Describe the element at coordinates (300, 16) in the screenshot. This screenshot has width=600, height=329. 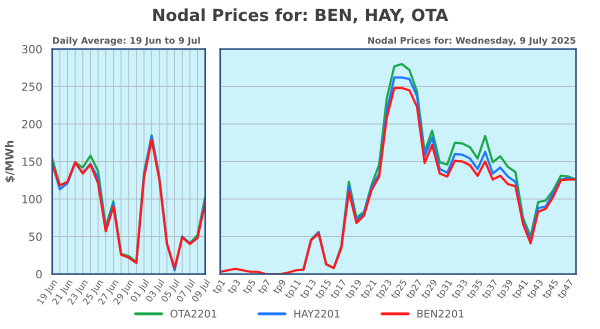
I see `text: Nodal Prices for: BEN, HAY, OTA` at that location.